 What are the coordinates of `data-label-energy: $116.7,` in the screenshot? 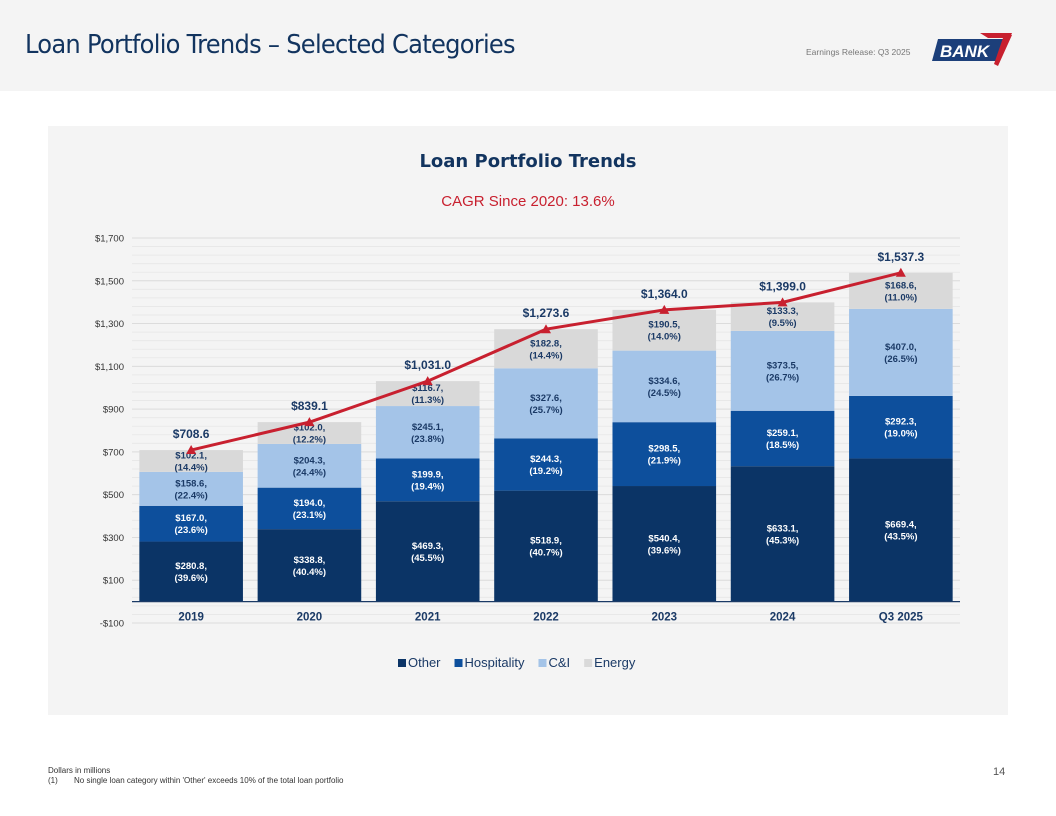 It's located at (427, 388).